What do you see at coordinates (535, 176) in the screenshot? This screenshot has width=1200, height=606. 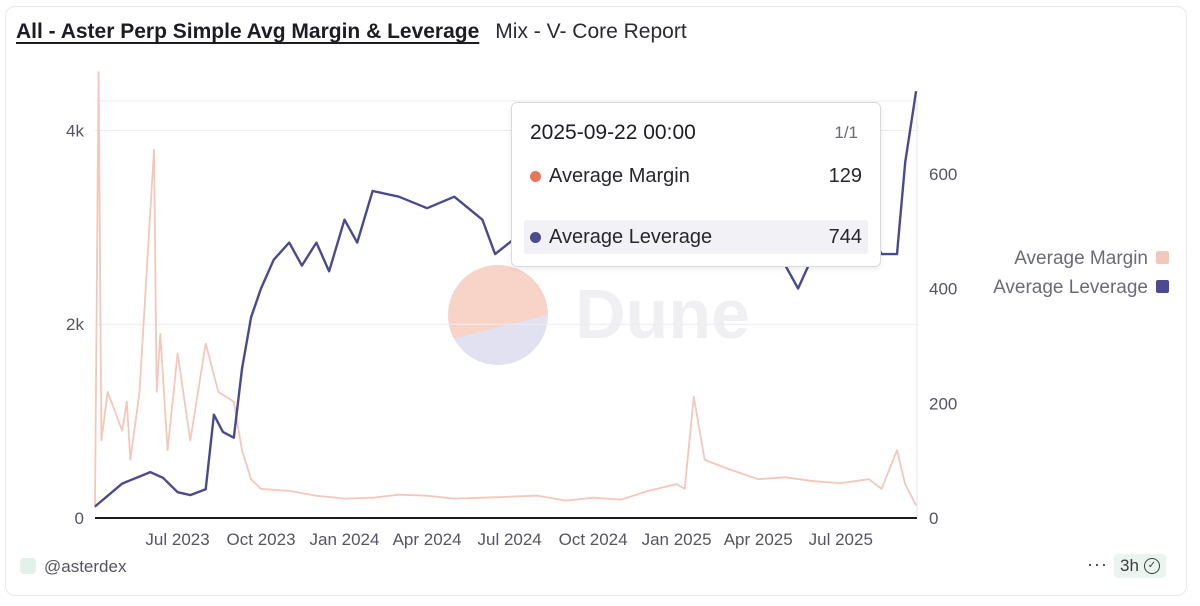 I see `margin-dot-icon` at bounding box center [535, 176].